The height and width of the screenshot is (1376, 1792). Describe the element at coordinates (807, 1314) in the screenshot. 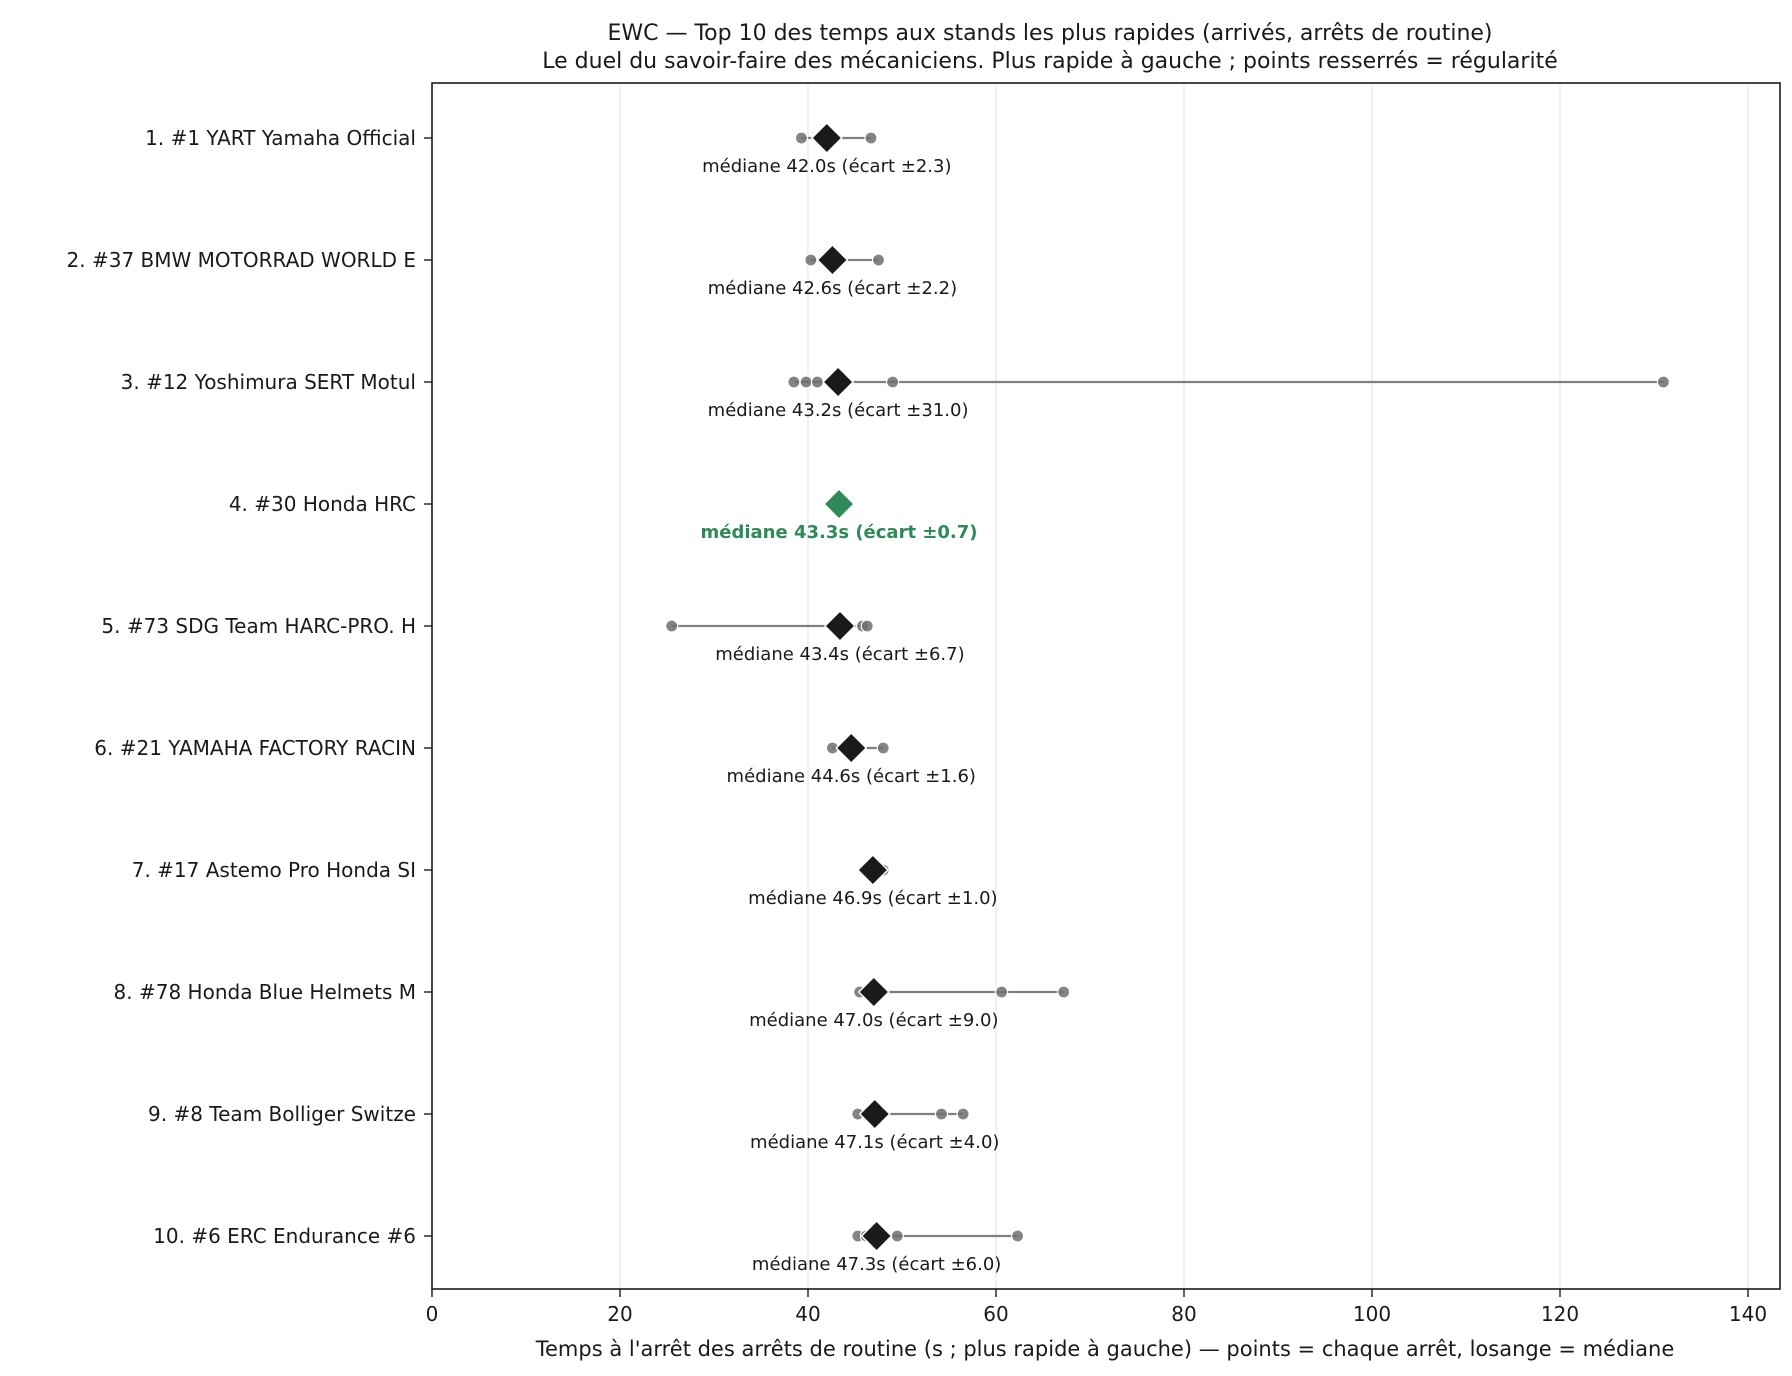

I see `x-tick-label: 40` at that location.